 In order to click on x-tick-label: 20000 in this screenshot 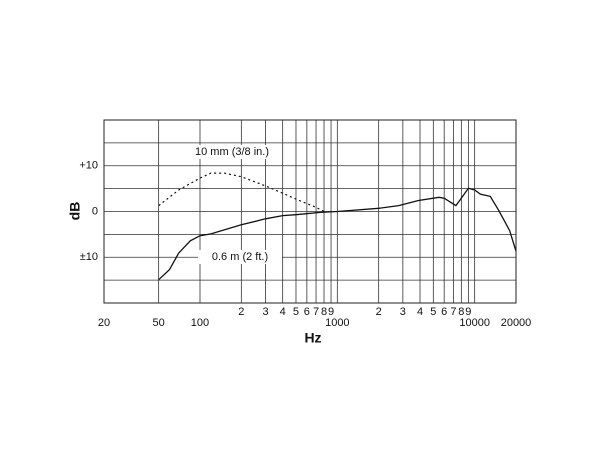, I will do `click(516, 323)`.